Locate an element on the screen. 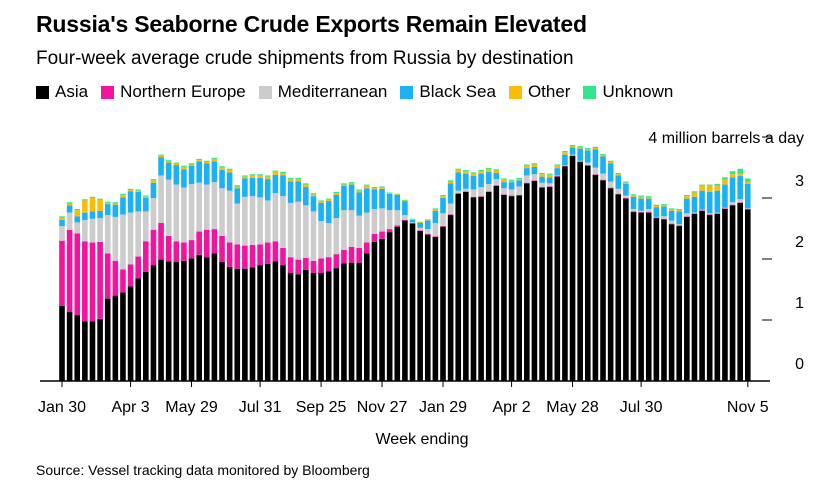  y-axis-unit-label: 4 million barrels a day is located at coordinates (726, 138).